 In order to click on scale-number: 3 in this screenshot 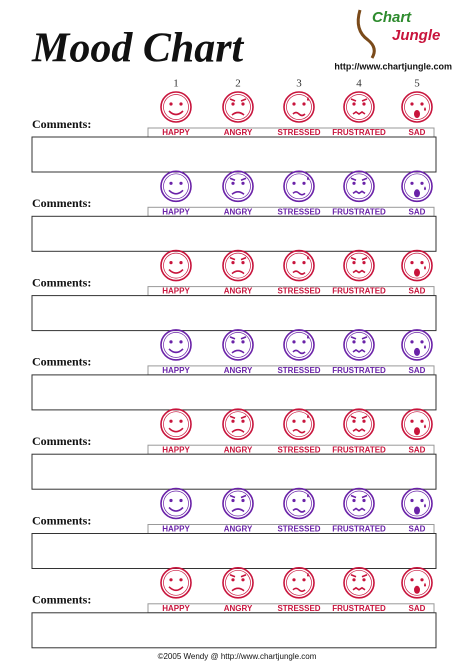, I will do `click(299, 84)`.